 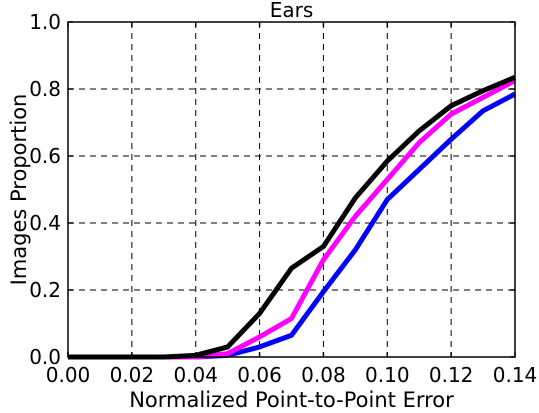 I want to click on chart-title: Ears, so click(x=292, y=11).